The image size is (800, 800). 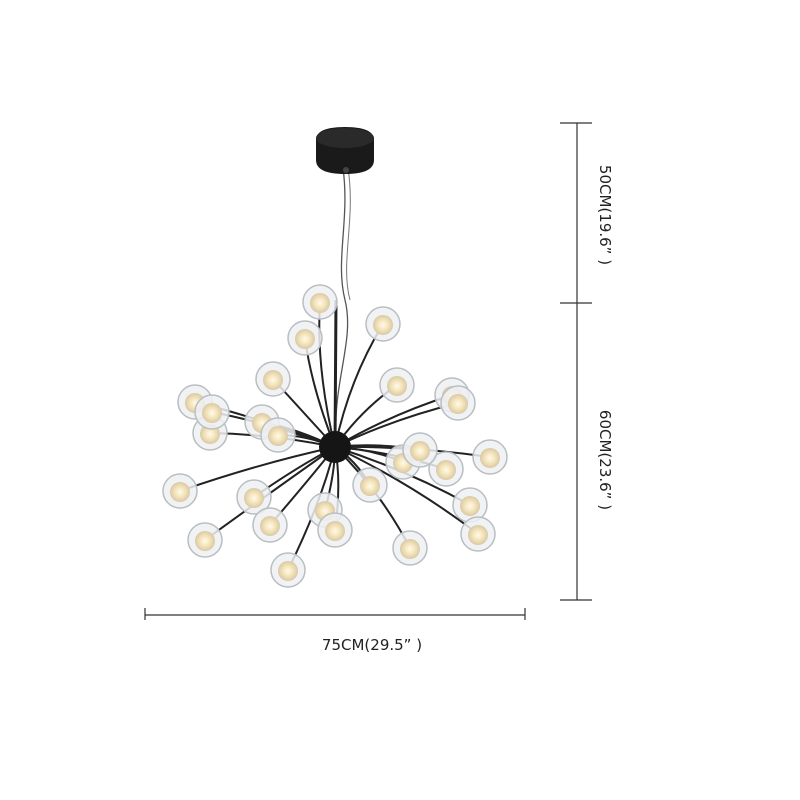 I want to click on center-hub, so click(x=335, y=447).